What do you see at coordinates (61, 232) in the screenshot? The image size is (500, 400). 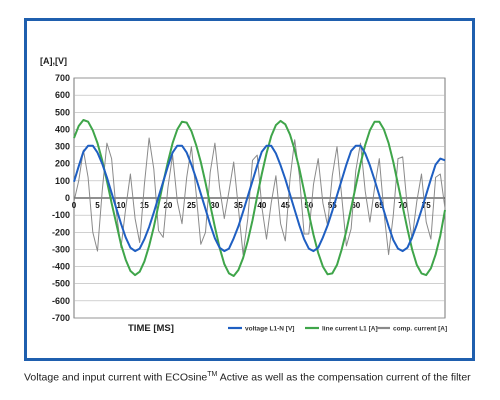 I see `y-tick-label: -200` at bounding box center [61, 232].